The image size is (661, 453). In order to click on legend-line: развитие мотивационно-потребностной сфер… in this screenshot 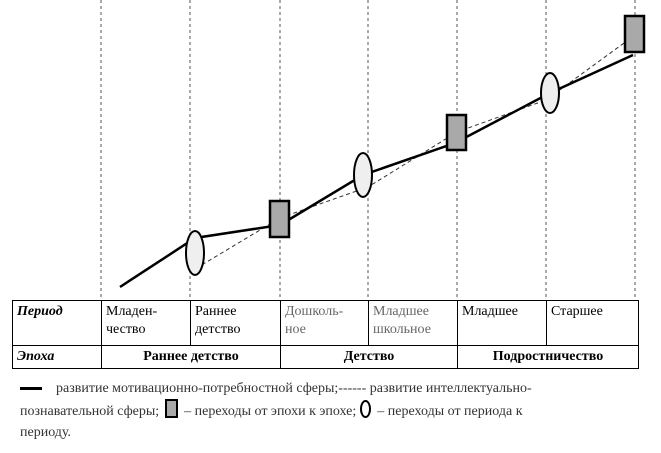, I will do `click(337, 388)`.